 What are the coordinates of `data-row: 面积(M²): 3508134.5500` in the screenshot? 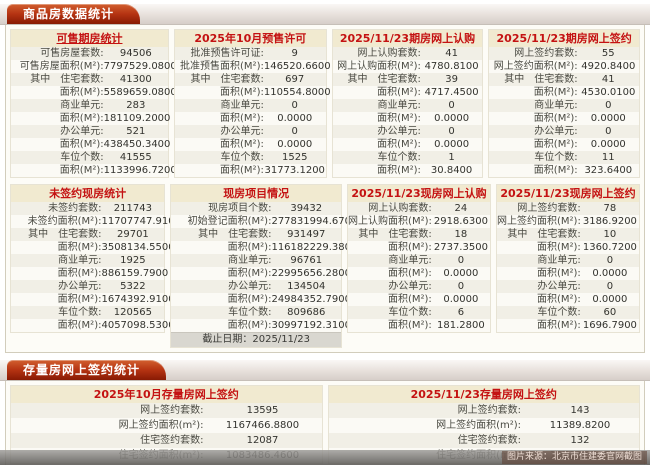 It's located at (93, 247).